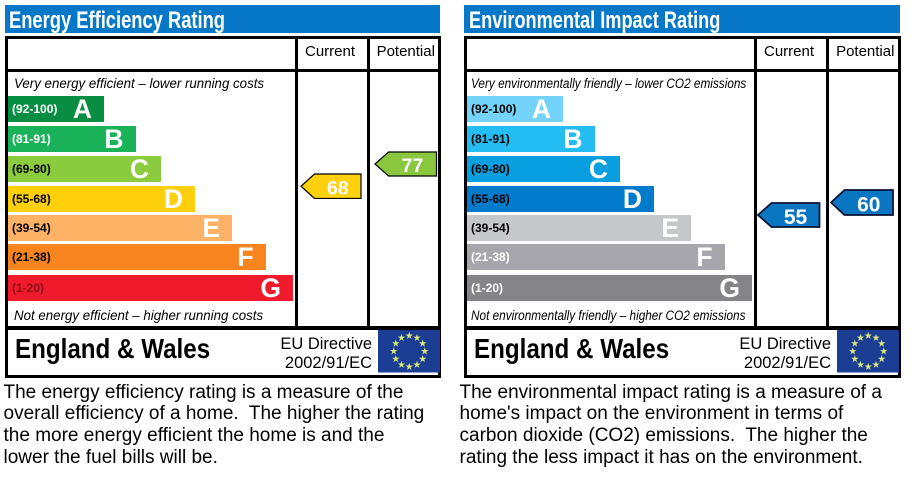  What do you see at coordinates (338, 188) in the screenshot?
I see `svg-text: 68` at bounding box center [338, 188].